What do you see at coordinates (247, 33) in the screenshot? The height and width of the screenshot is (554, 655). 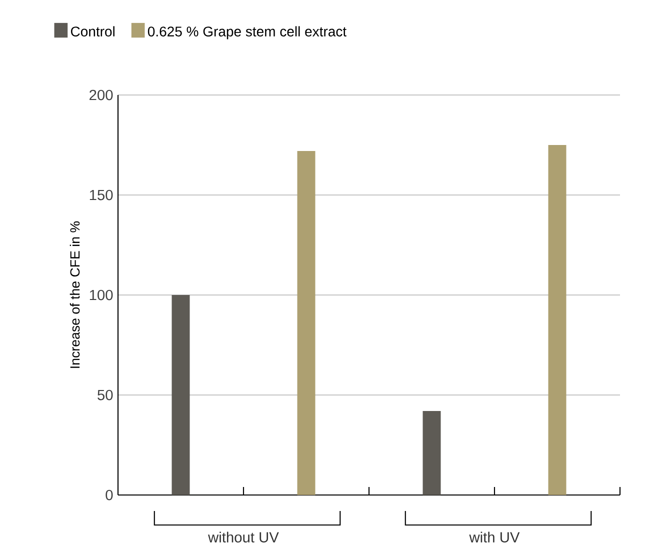 I see `legend-label: 0.625 % Grape stem cell extract` at bounding box center [247, 33].